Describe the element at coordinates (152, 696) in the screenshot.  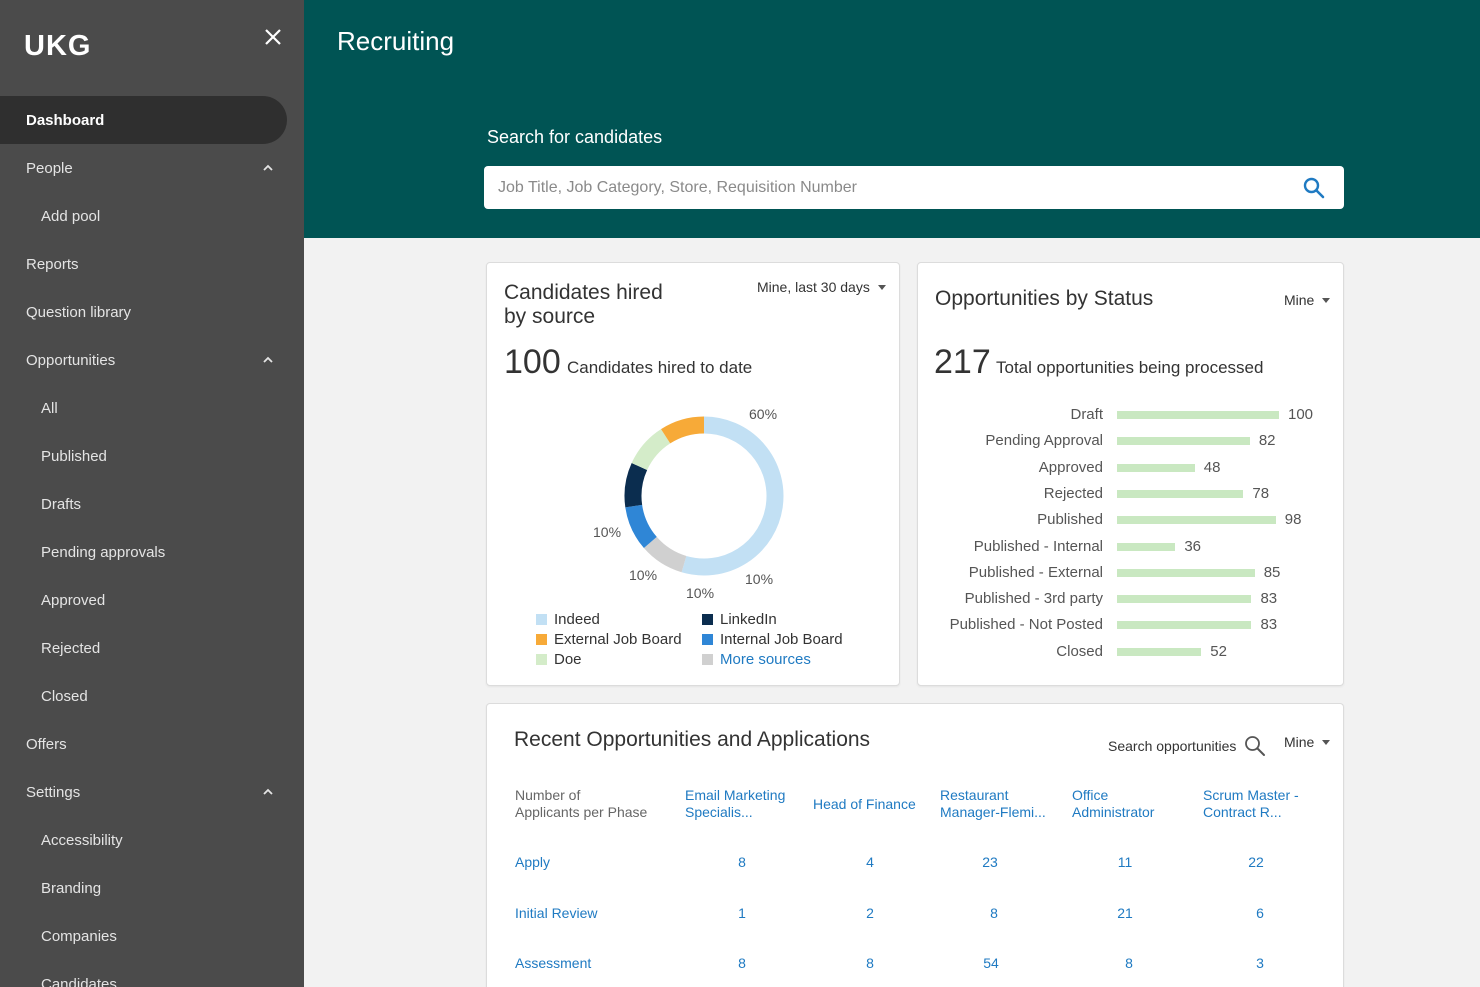
I see `sidebar-item-closed: Closed` at that location.